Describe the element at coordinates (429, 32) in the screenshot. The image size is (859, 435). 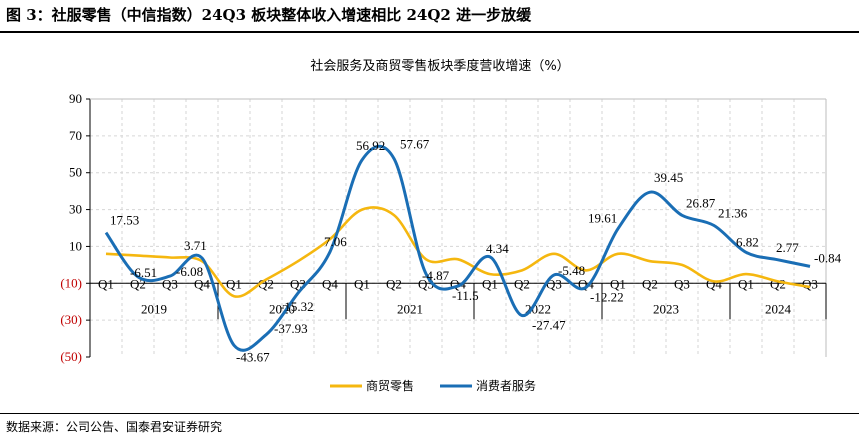
I see `caption-rule` at that location.